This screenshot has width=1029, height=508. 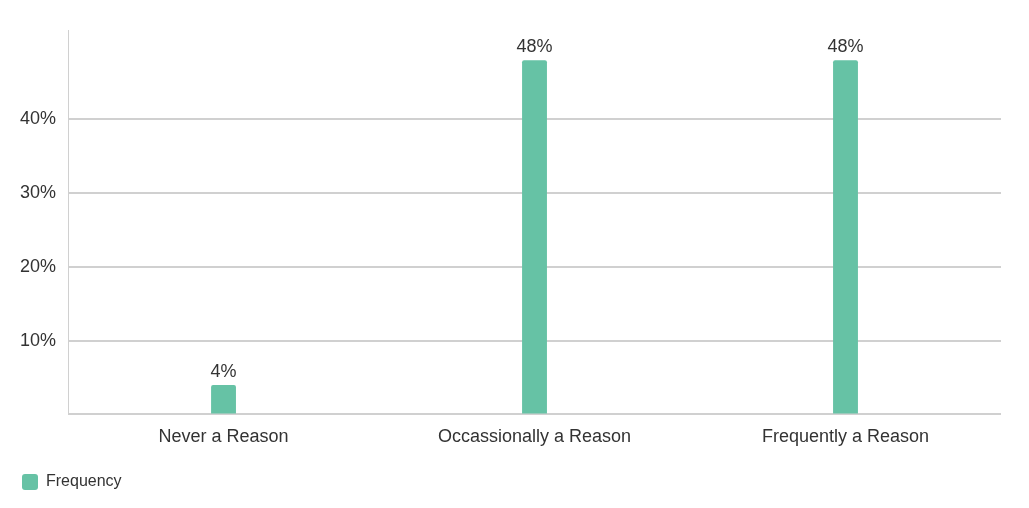 What do you see at coordinates (38, 339) in the screenshot?
I see `y-tick-label: 10%` at bounding box center [38, 339].